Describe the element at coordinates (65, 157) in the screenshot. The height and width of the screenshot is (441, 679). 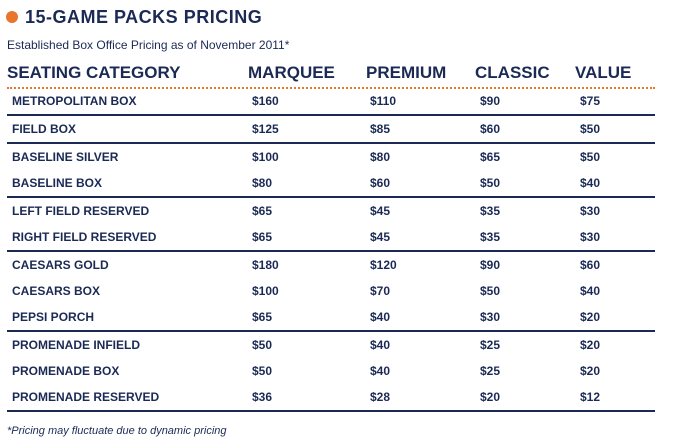
I see `seating-category-cell: BASELINE SILVER` at that location.